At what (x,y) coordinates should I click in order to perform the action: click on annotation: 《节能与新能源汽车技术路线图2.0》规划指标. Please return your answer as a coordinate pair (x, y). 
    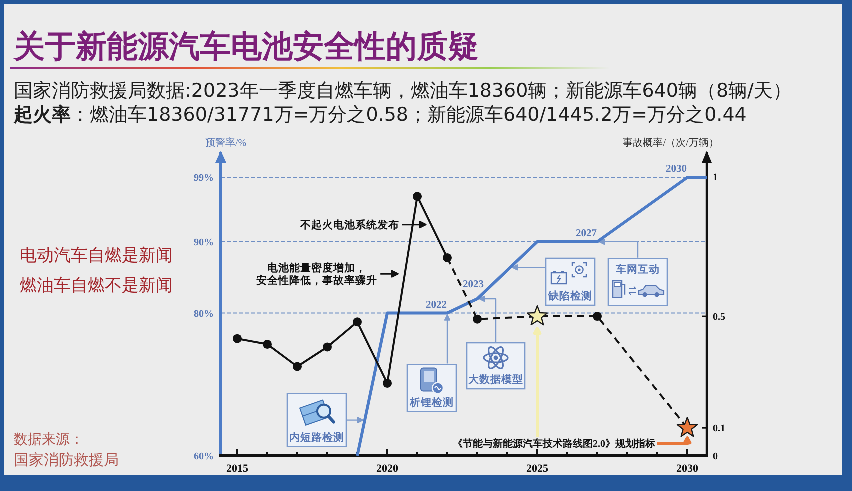
    Looking at the image, I should click on (554, 444).